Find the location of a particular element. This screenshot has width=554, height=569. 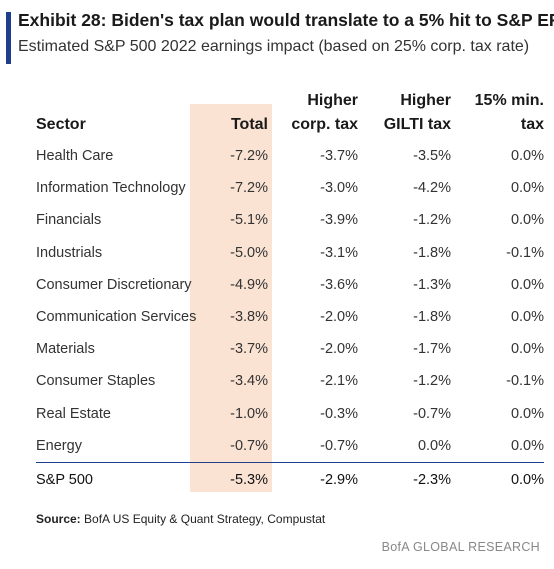

sector-cell: S&P 500 is located at coordinates (130, 479).